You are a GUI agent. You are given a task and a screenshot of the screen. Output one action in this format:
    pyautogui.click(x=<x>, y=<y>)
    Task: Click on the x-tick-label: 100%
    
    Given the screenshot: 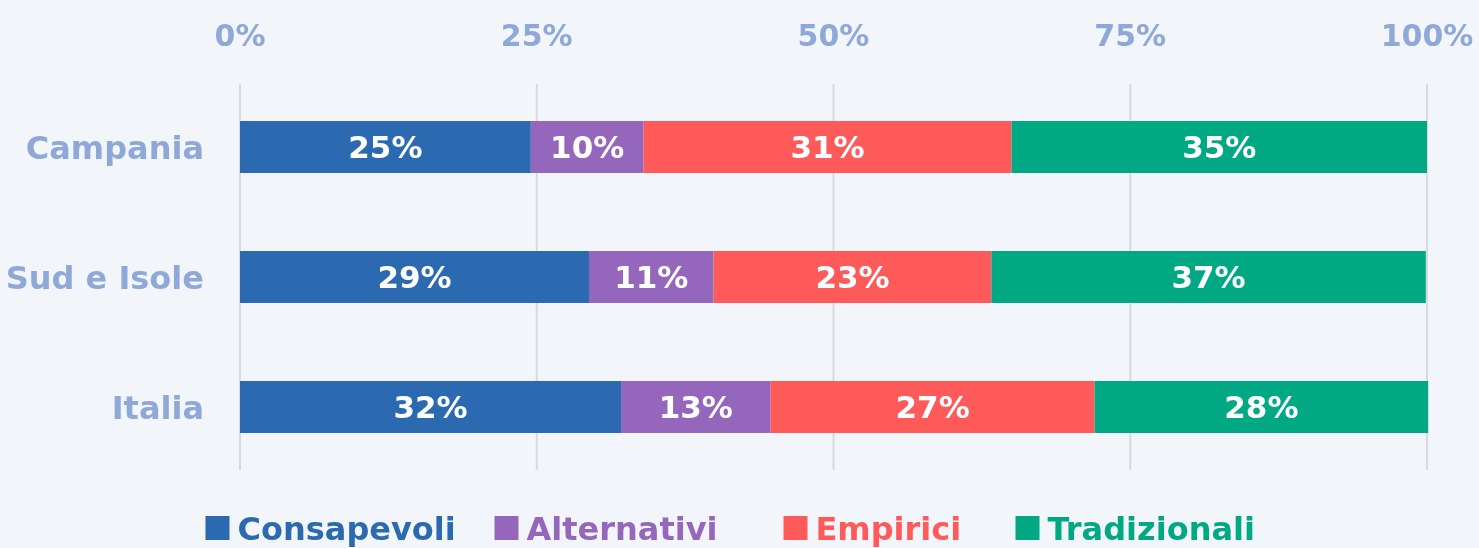 What is the action you would take?
    pyautogui.click(x=1427, y=35)
    